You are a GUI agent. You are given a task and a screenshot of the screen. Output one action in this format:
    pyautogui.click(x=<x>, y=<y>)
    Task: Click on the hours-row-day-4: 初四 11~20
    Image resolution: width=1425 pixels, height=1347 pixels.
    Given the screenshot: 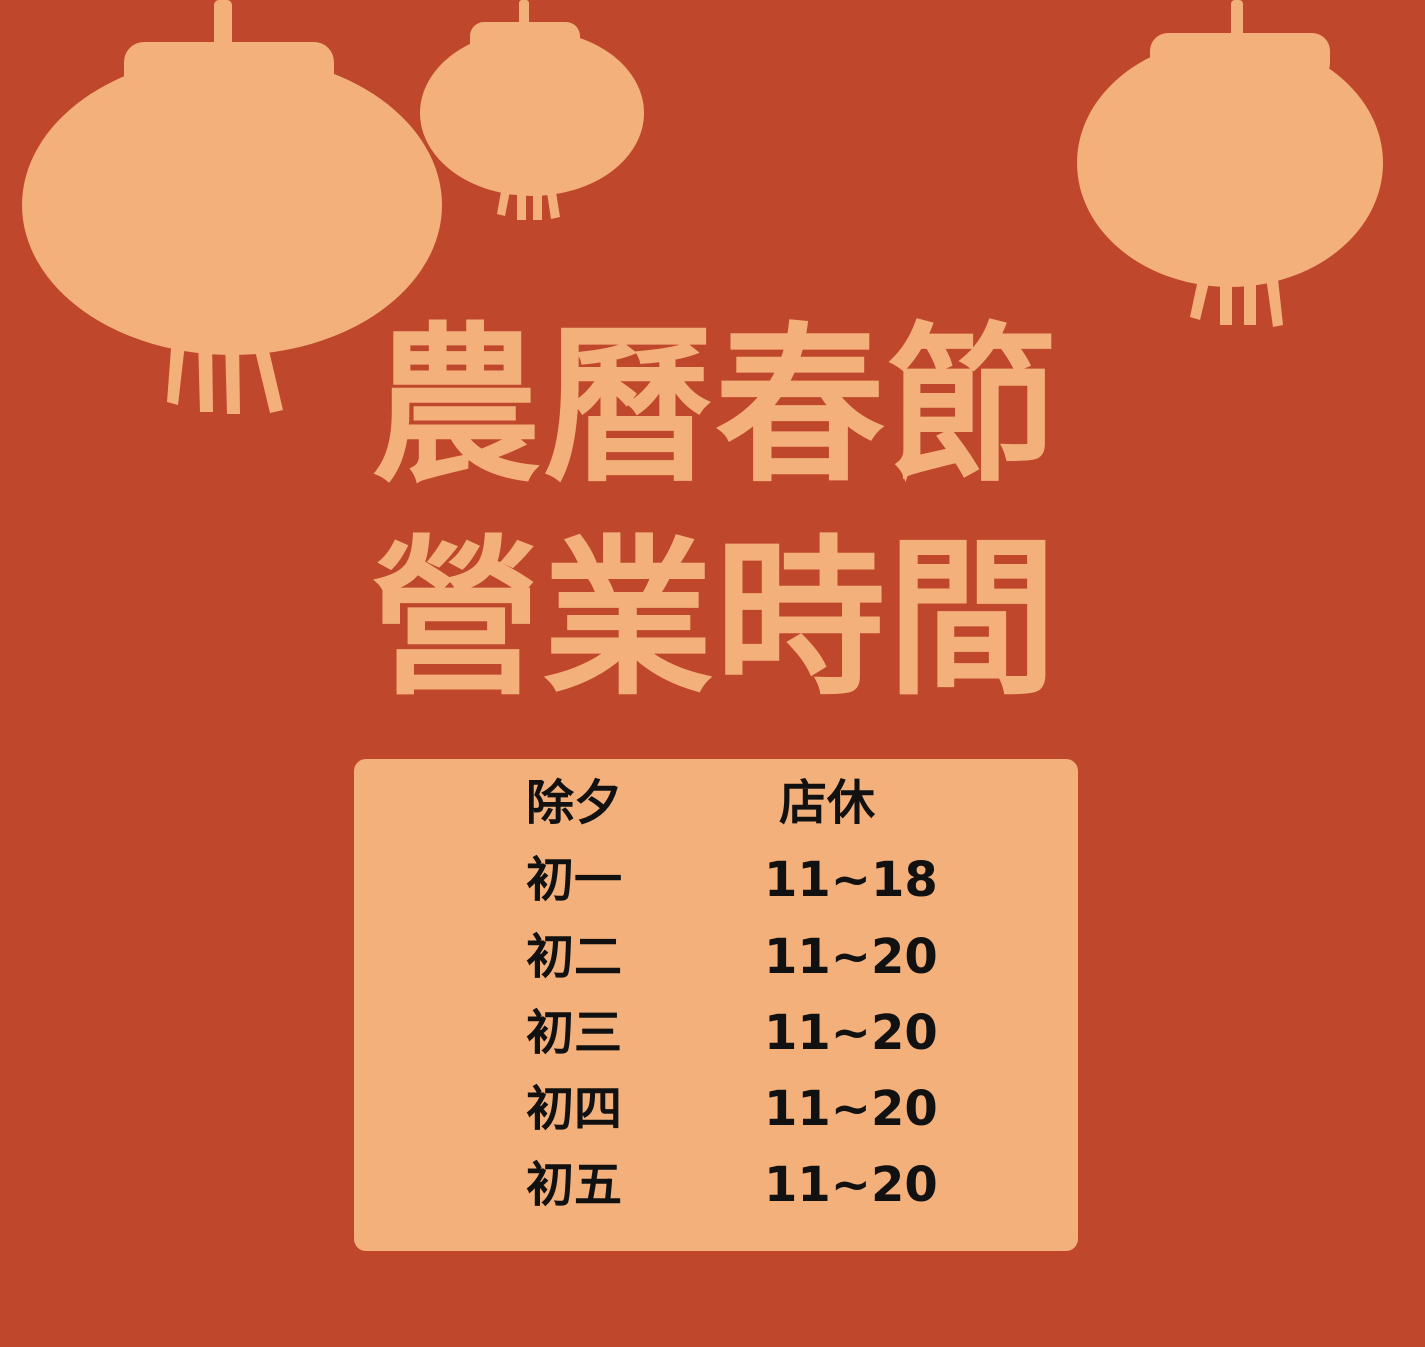 What is the action you would take?
    pyautogui.click(x=716, y=1109)
    